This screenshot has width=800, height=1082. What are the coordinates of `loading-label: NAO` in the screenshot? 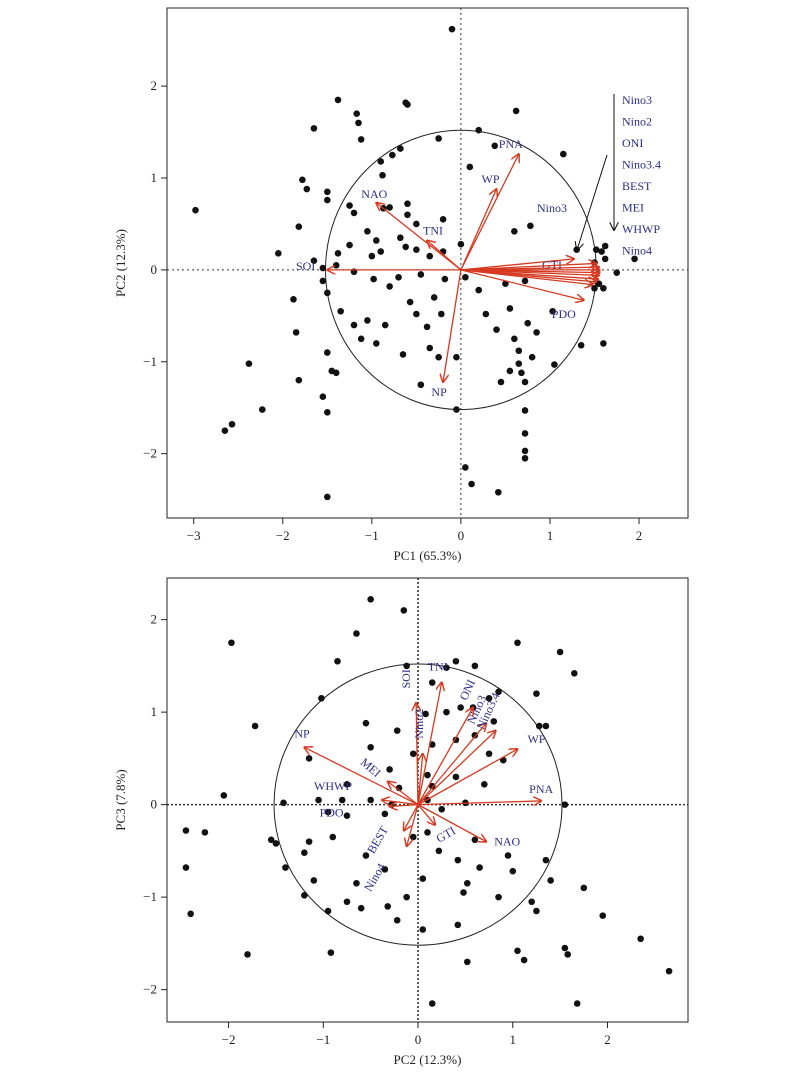 It's located at (507, 842).